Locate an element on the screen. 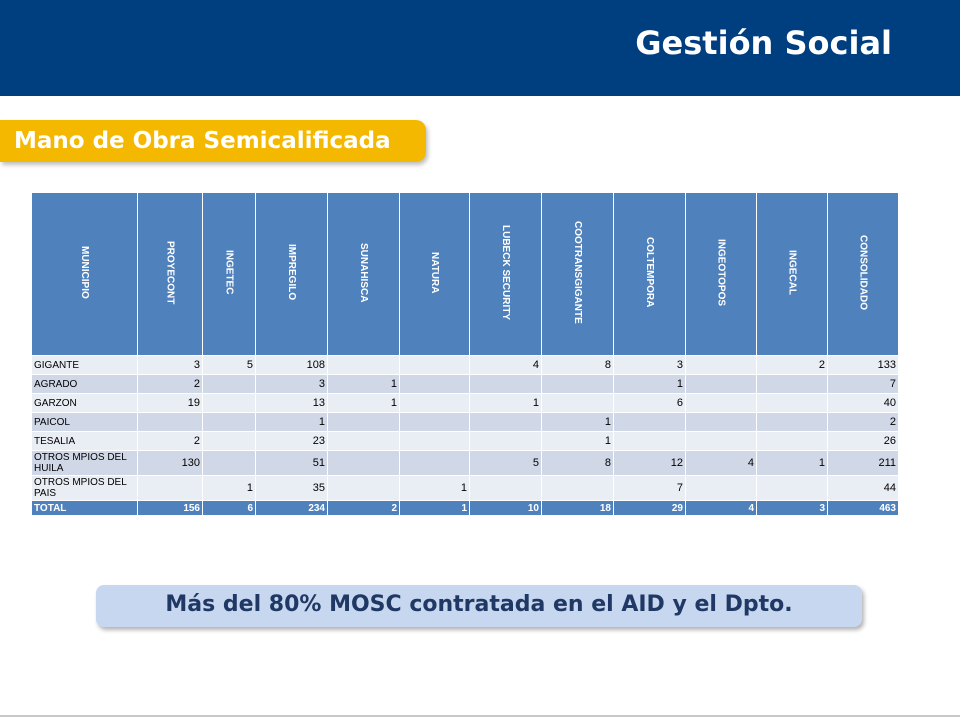 The image size is (960, 720). column-header: INGETEC is located at coordinates (229, 274).